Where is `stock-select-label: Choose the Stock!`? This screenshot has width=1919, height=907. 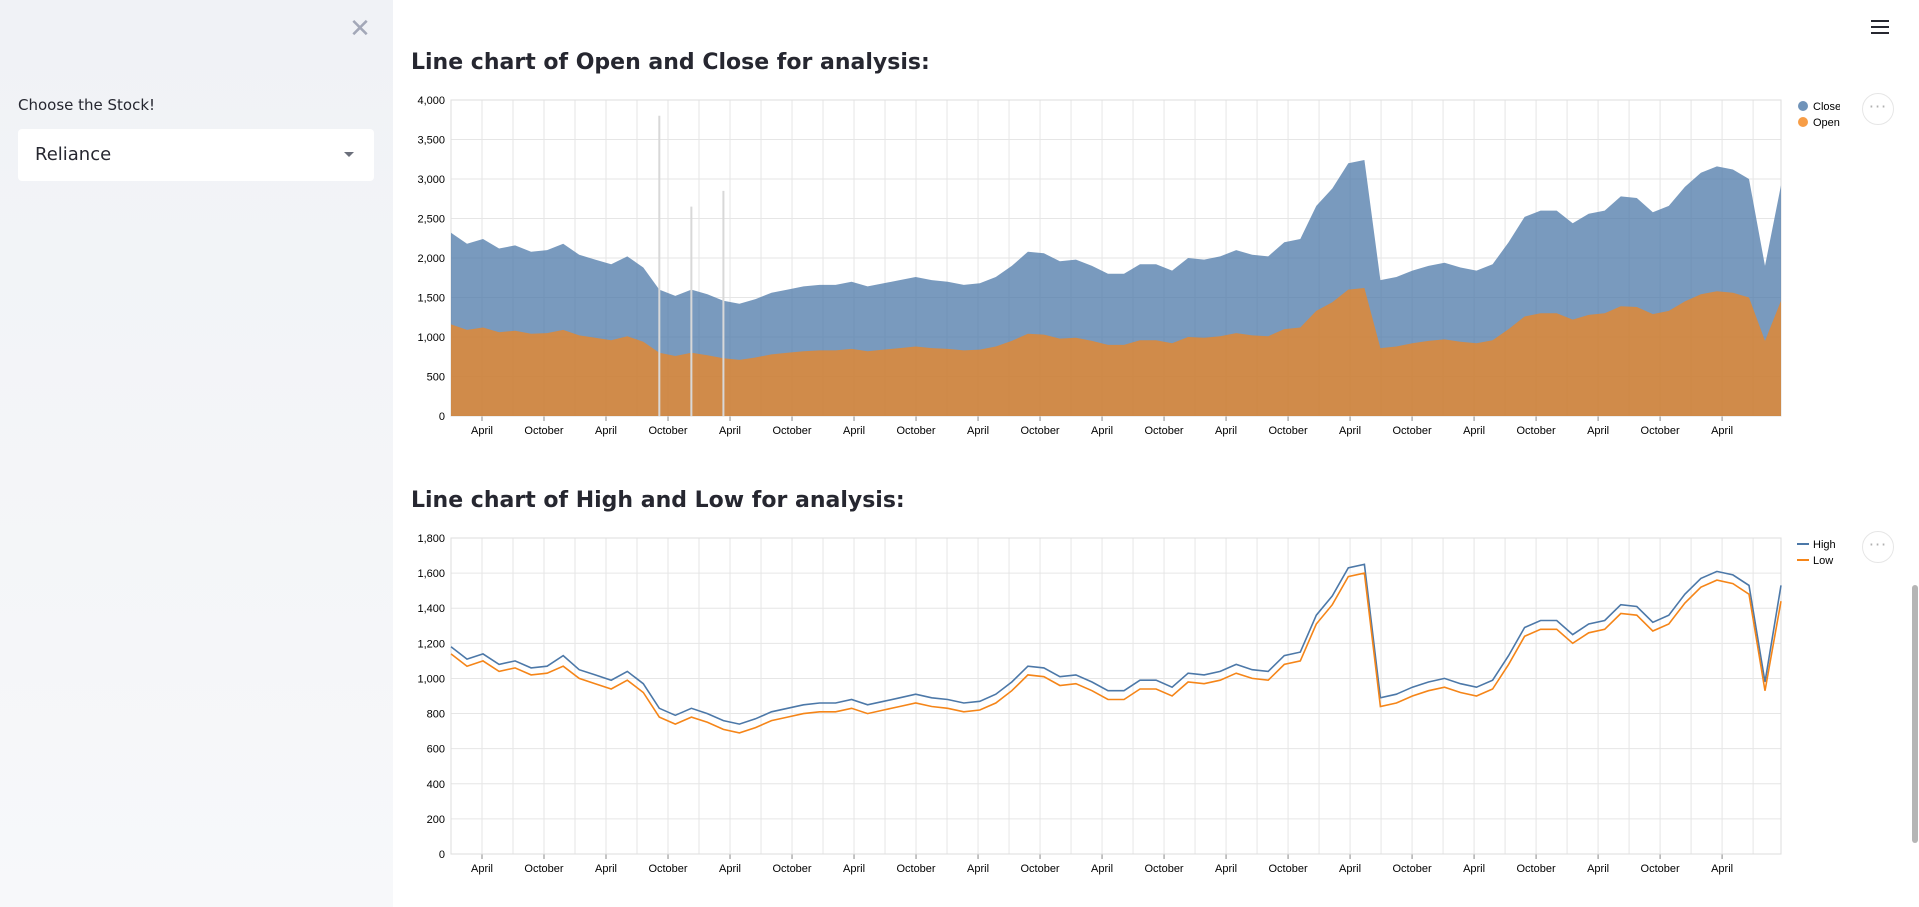 stock-select-label: Choose the Stock! is located at coordinates (87, 105).